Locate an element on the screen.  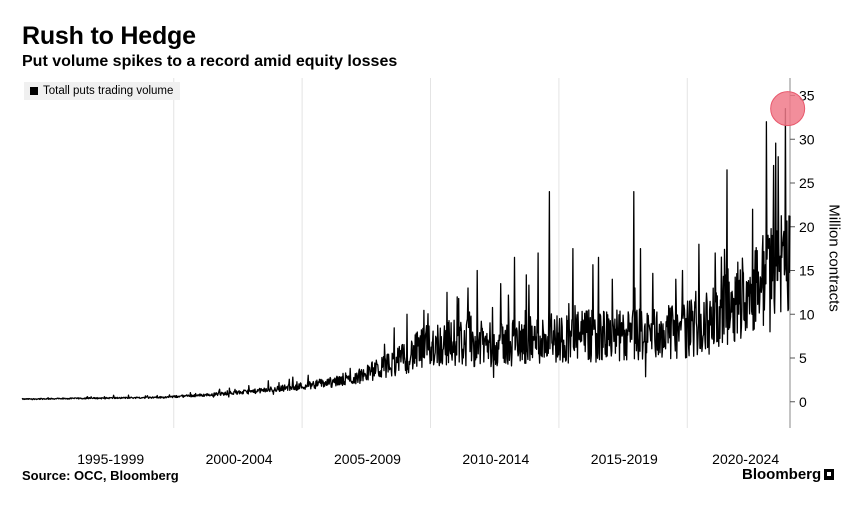
chart-title: Rush to Hedge is located at coordinates (109, 36).